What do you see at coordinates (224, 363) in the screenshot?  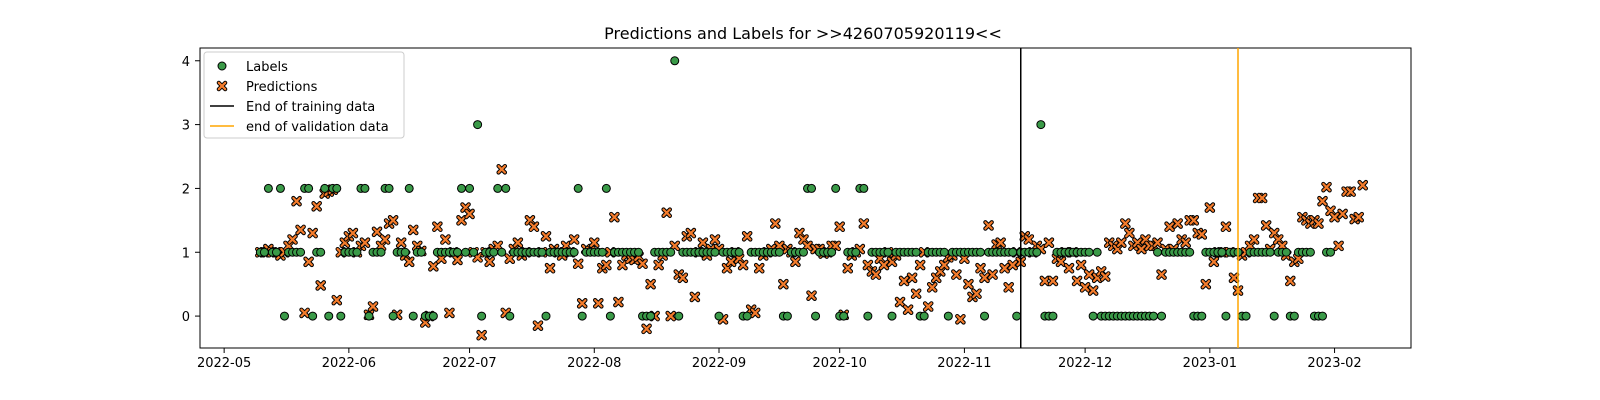 I see `x-tick-label: 2022-05` at bounding box center [224, 363].